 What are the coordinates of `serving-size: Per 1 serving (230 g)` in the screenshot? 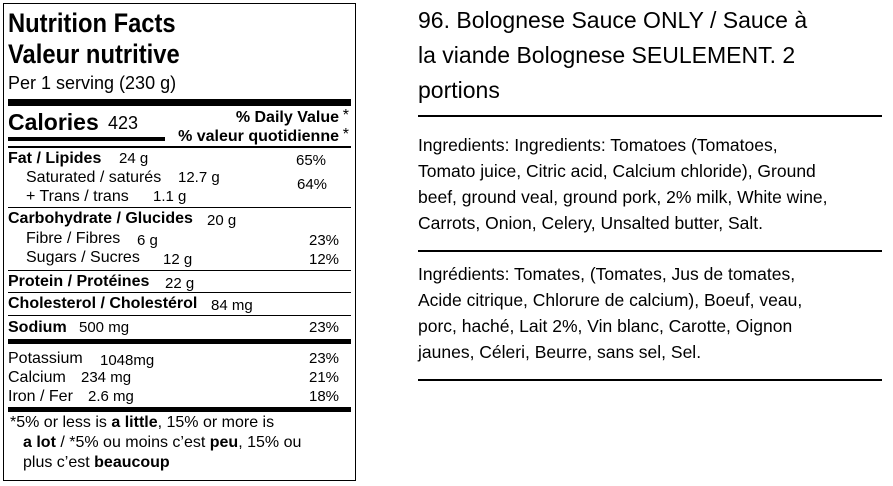 It's located at (92, 83).